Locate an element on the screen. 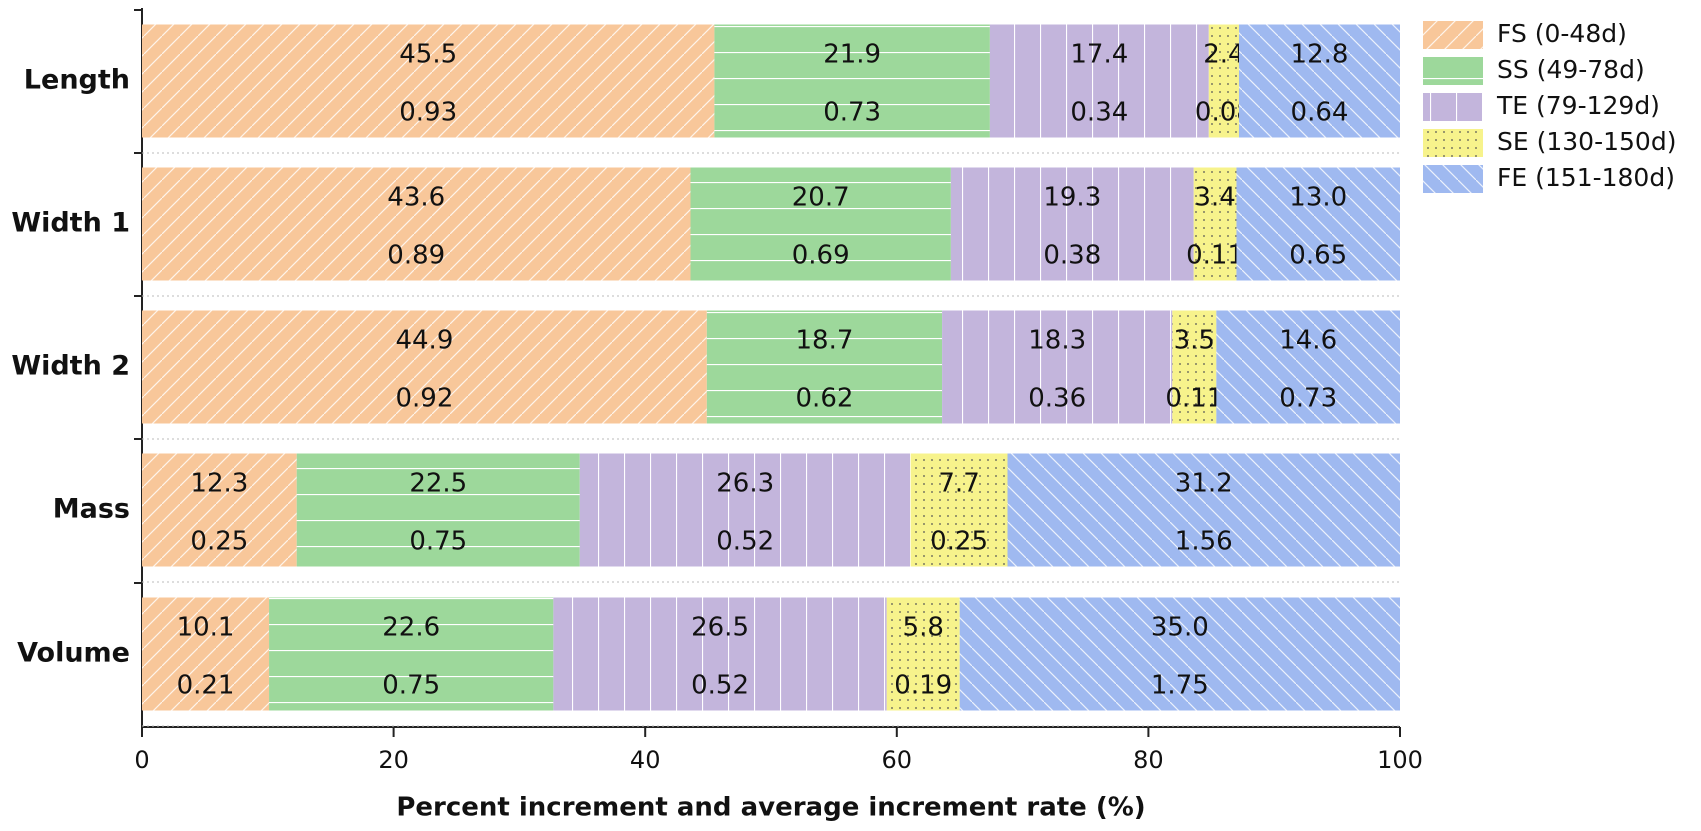 This screenshot has height=831, width=1701. value-label: 45.5 is located at coordinates (428, 55).